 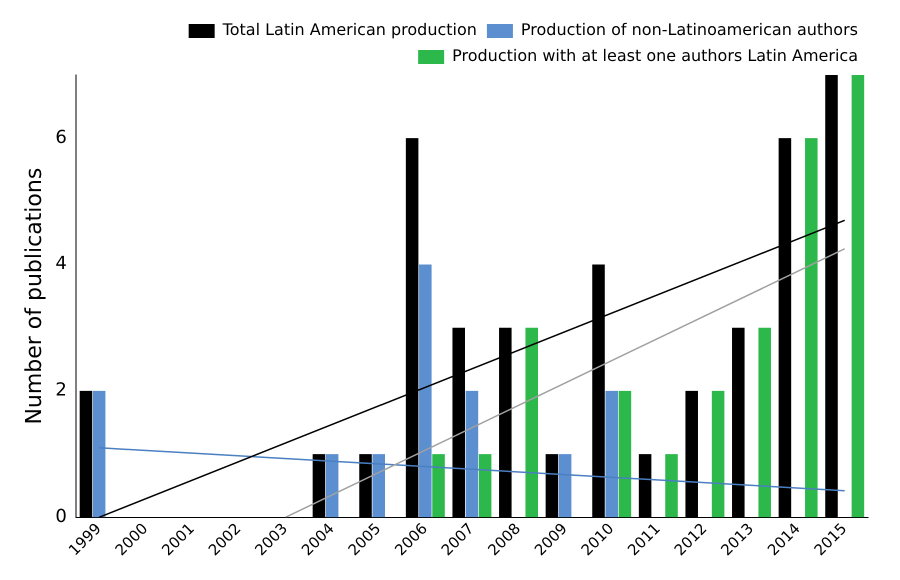 What do you see at coordinates (34, 296) in the screenshot?
I see `y-axis-title: Number of publications` at bounding box center [34, 296].